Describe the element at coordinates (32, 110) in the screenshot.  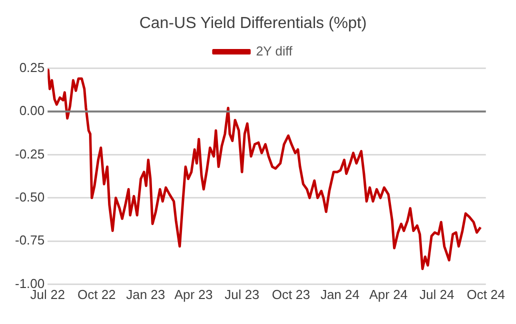
I see `y-tick-label: 0.00` at that location.